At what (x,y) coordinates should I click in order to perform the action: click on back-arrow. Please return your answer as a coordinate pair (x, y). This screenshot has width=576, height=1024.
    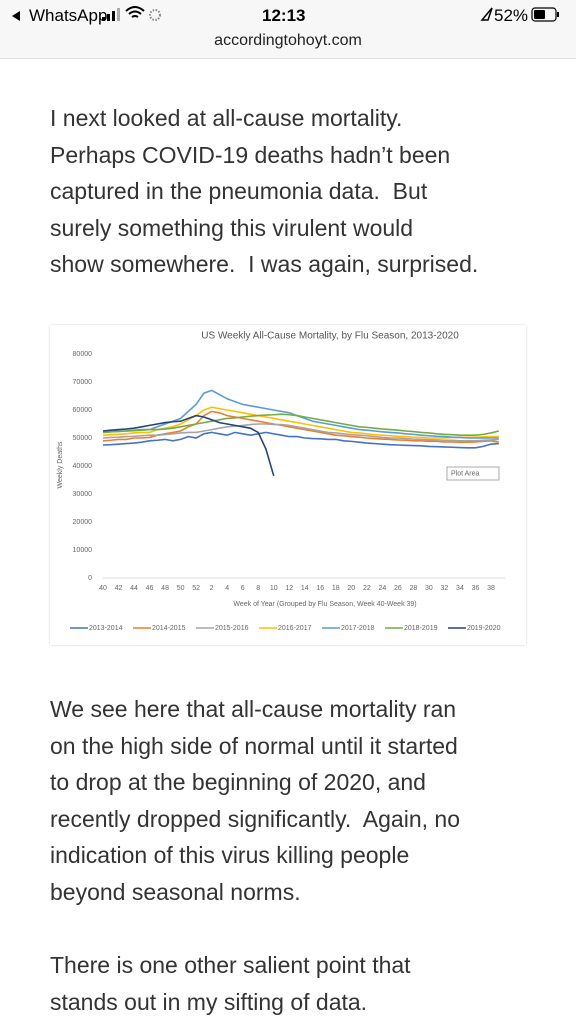
    Looking at the image, I should click on (16, 16).